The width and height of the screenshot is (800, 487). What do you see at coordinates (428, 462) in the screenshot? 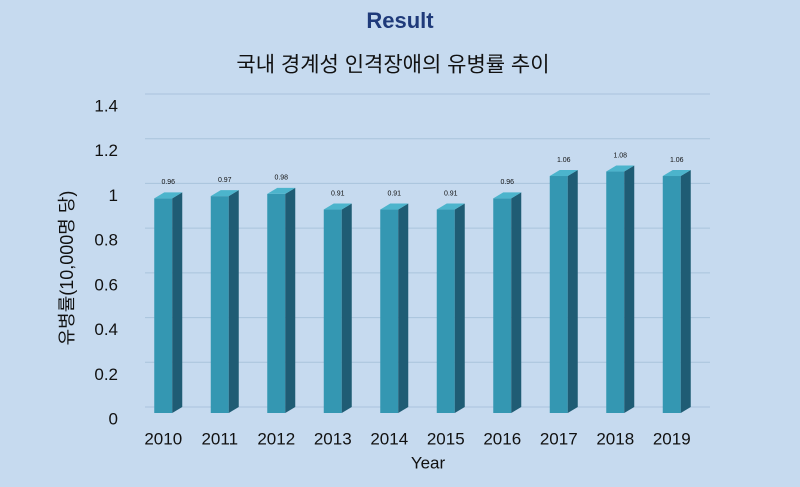
I see `x-axis-label: Year` at bounding box center [428, 462].